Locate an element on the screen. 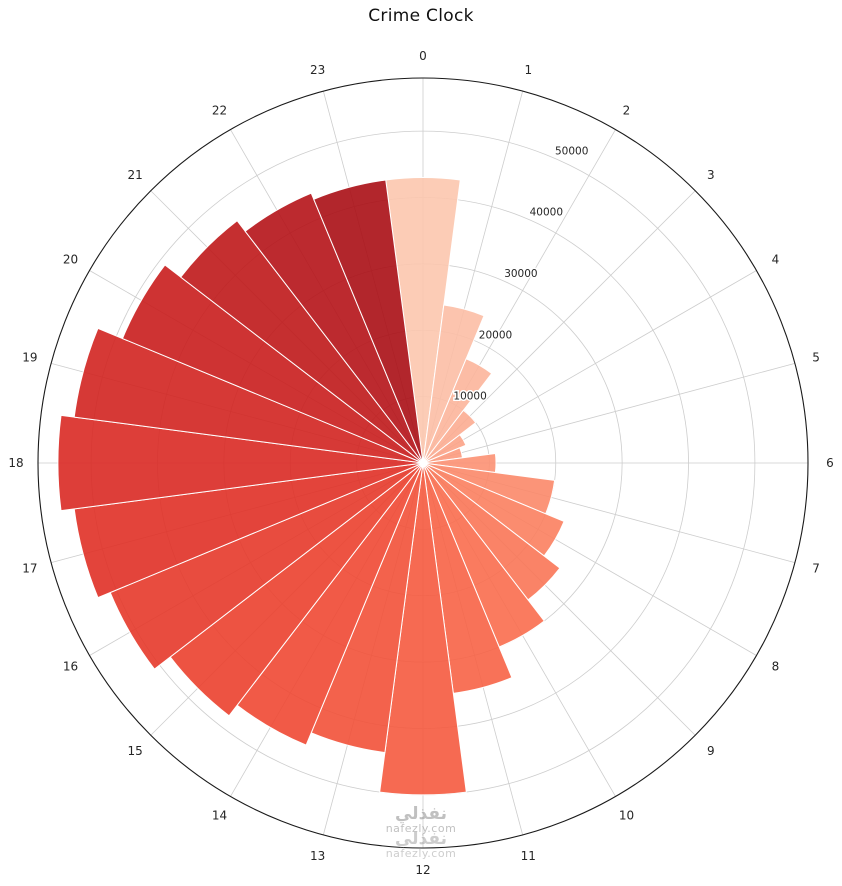 Image resolution: width=842 pixels, height=886 pixels. hour-label-0: 0 is located at coordinates (423, 56).